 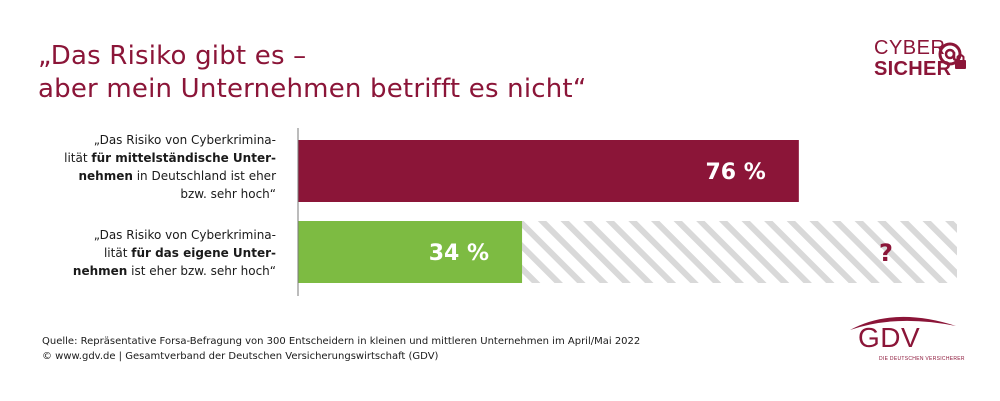 I want to click on cyber-sicher-logo: CYBER SICHER, so click(x=924, y=60).